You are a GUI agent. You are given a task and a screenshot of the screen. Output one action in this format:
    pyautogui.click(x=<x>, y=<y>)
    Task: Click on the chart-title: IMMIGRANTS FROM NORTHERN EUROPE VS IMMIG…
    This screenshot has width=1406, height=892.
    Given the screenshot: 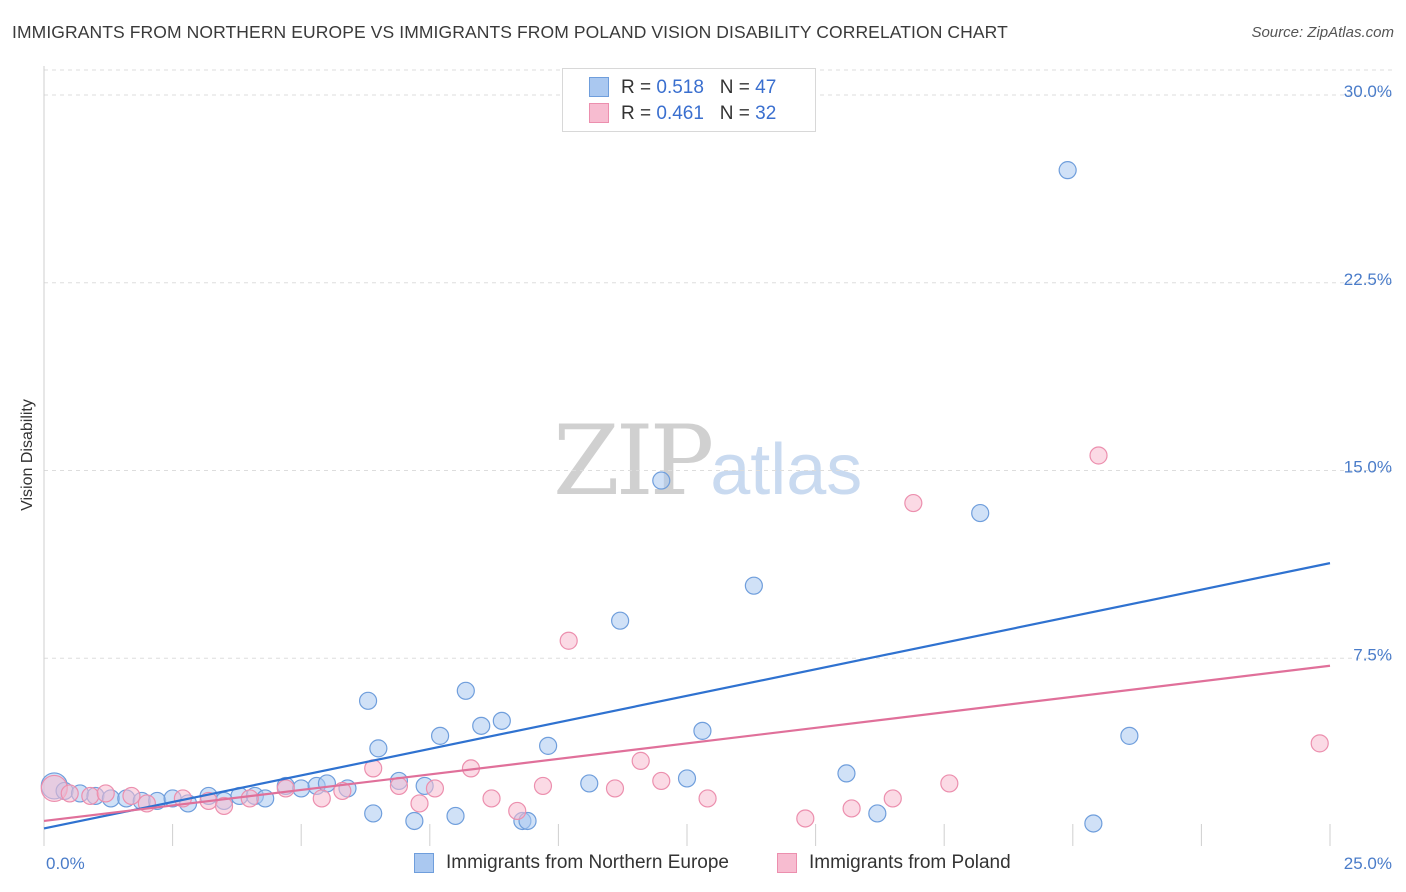 What is the action you would take?
    pyautogui.click(x=510, y=32)
    